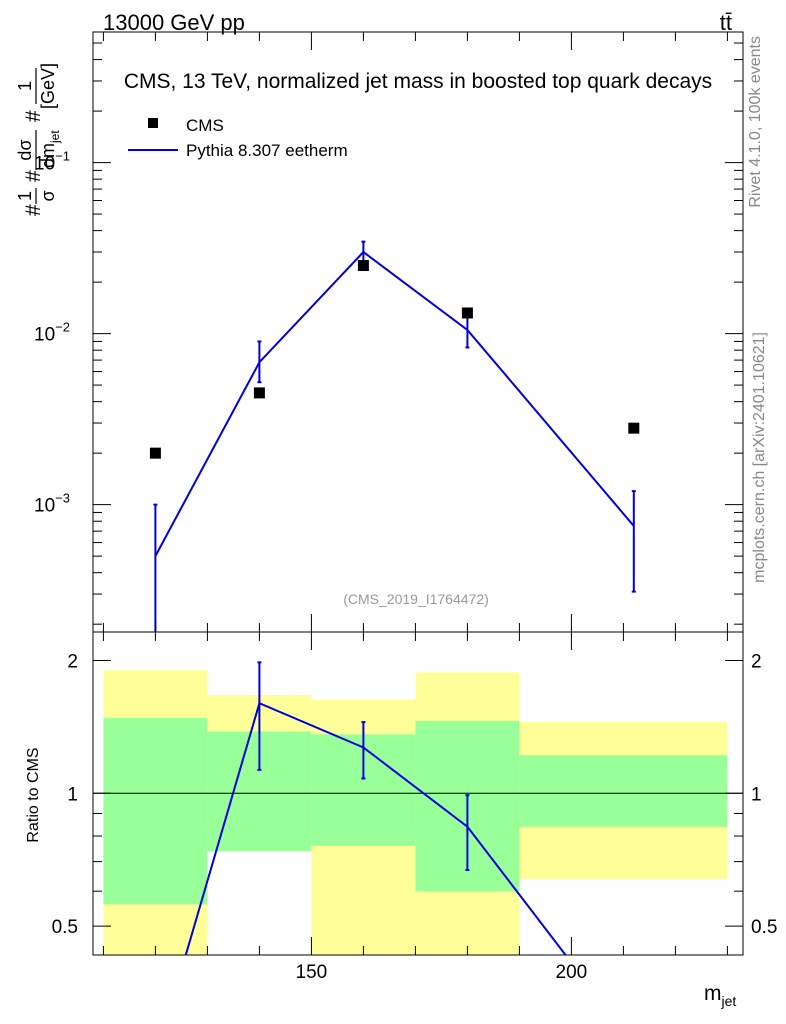  I want to click on y-tick-label: 10⁻², so click(52, 333).